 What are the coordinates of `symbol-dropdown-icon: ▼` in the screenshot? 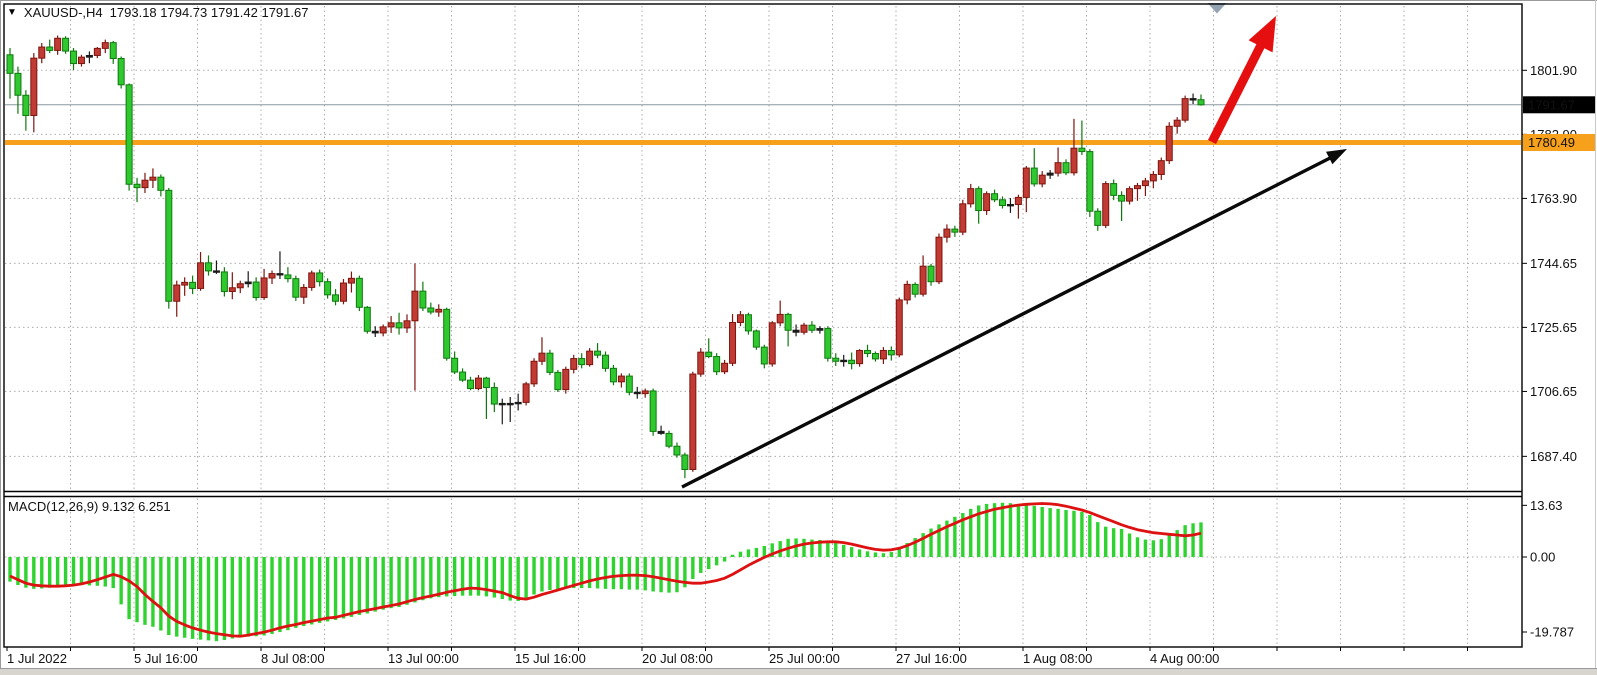 It's located at (12, 12).